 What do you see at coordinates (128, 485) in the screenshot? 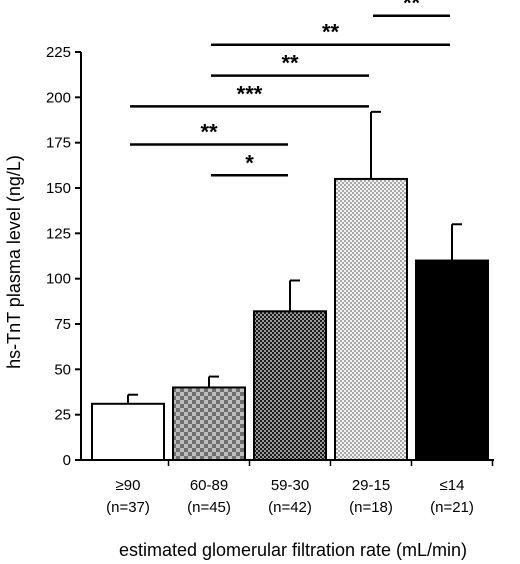
I see `category-label-0: ≥90` at bounding box center [128, 485].